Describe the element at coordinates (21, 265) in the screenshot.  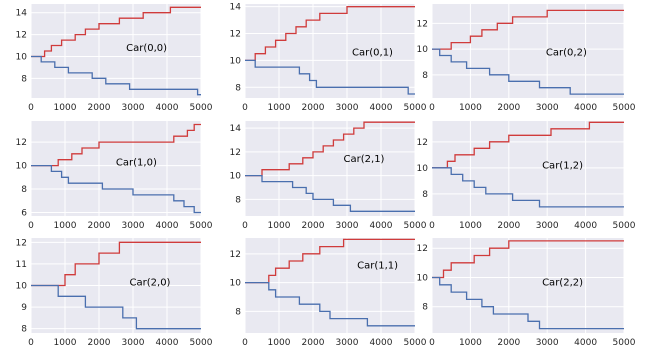
I see `y-tick-label: 11` at that location.